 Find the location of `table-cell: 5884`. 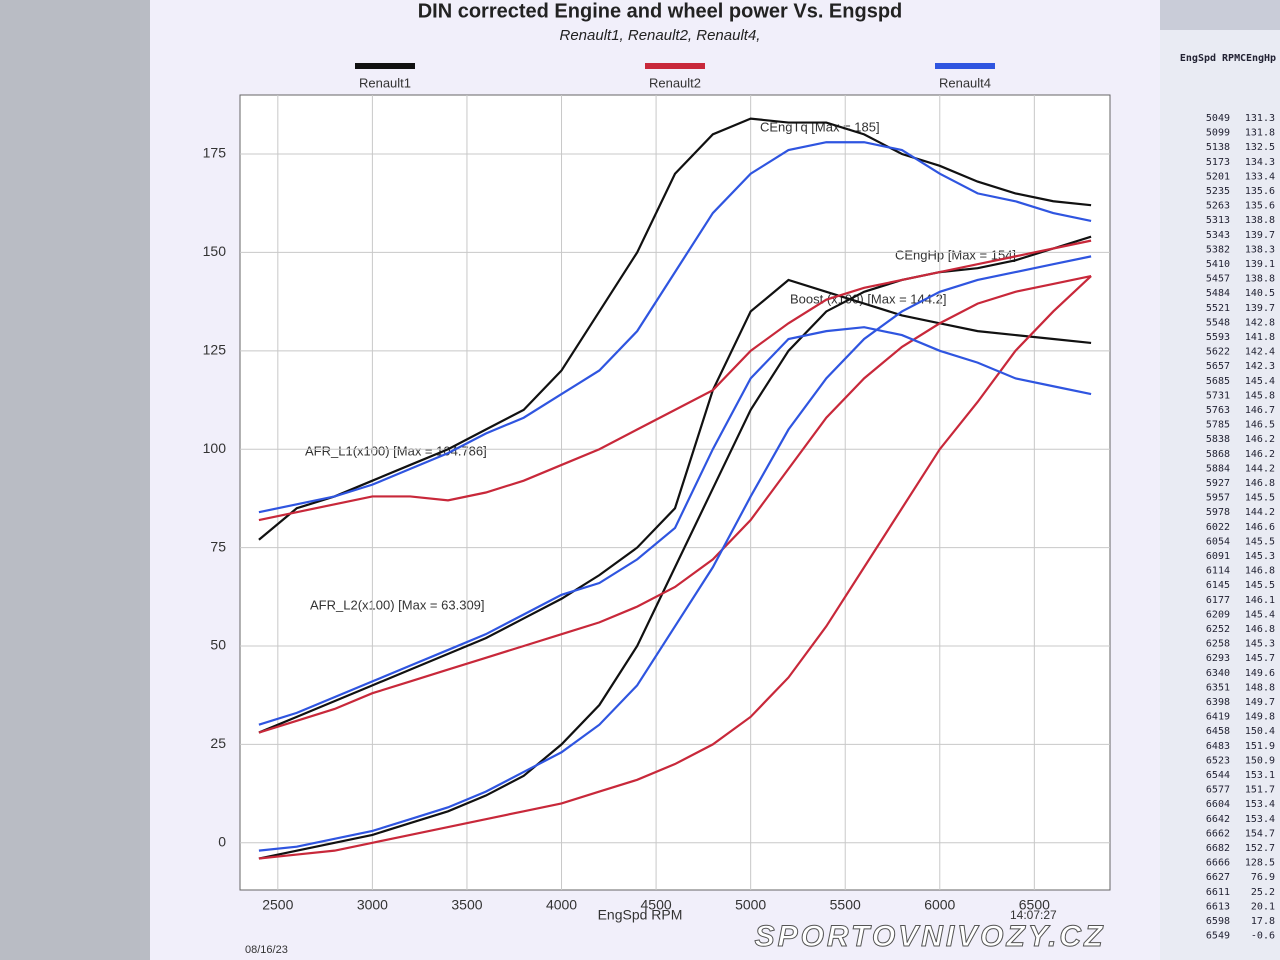

table-cell: 5884 is located at coordinates (1218, 468).